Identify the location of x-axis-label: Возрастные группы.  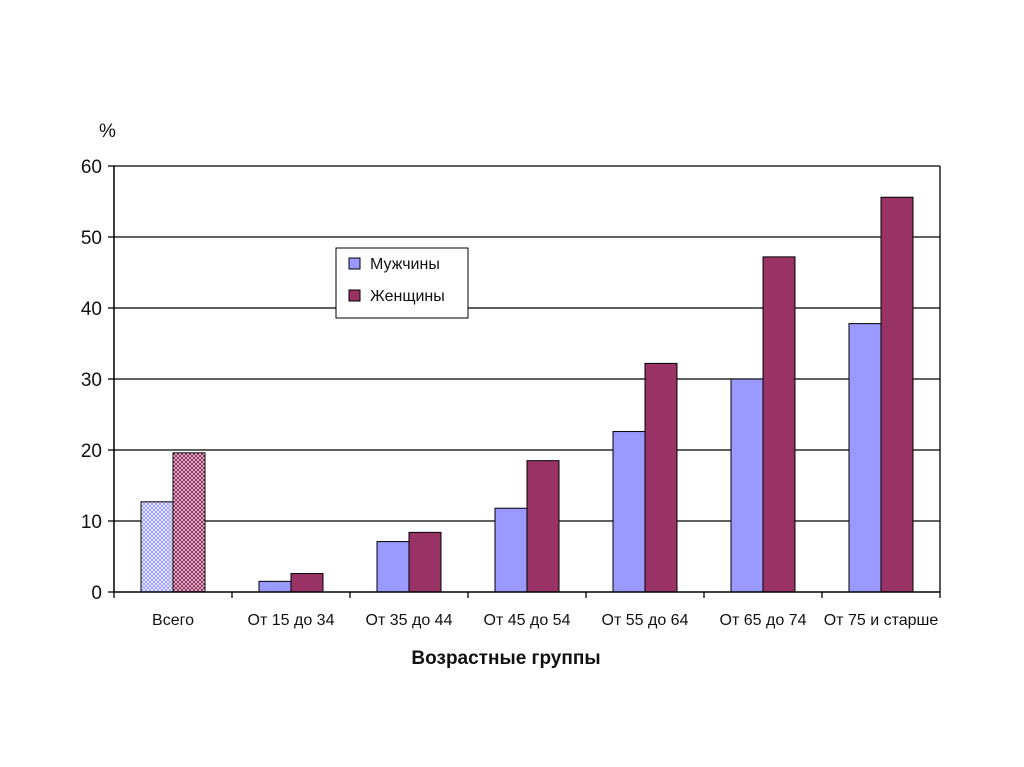
(505, 658).